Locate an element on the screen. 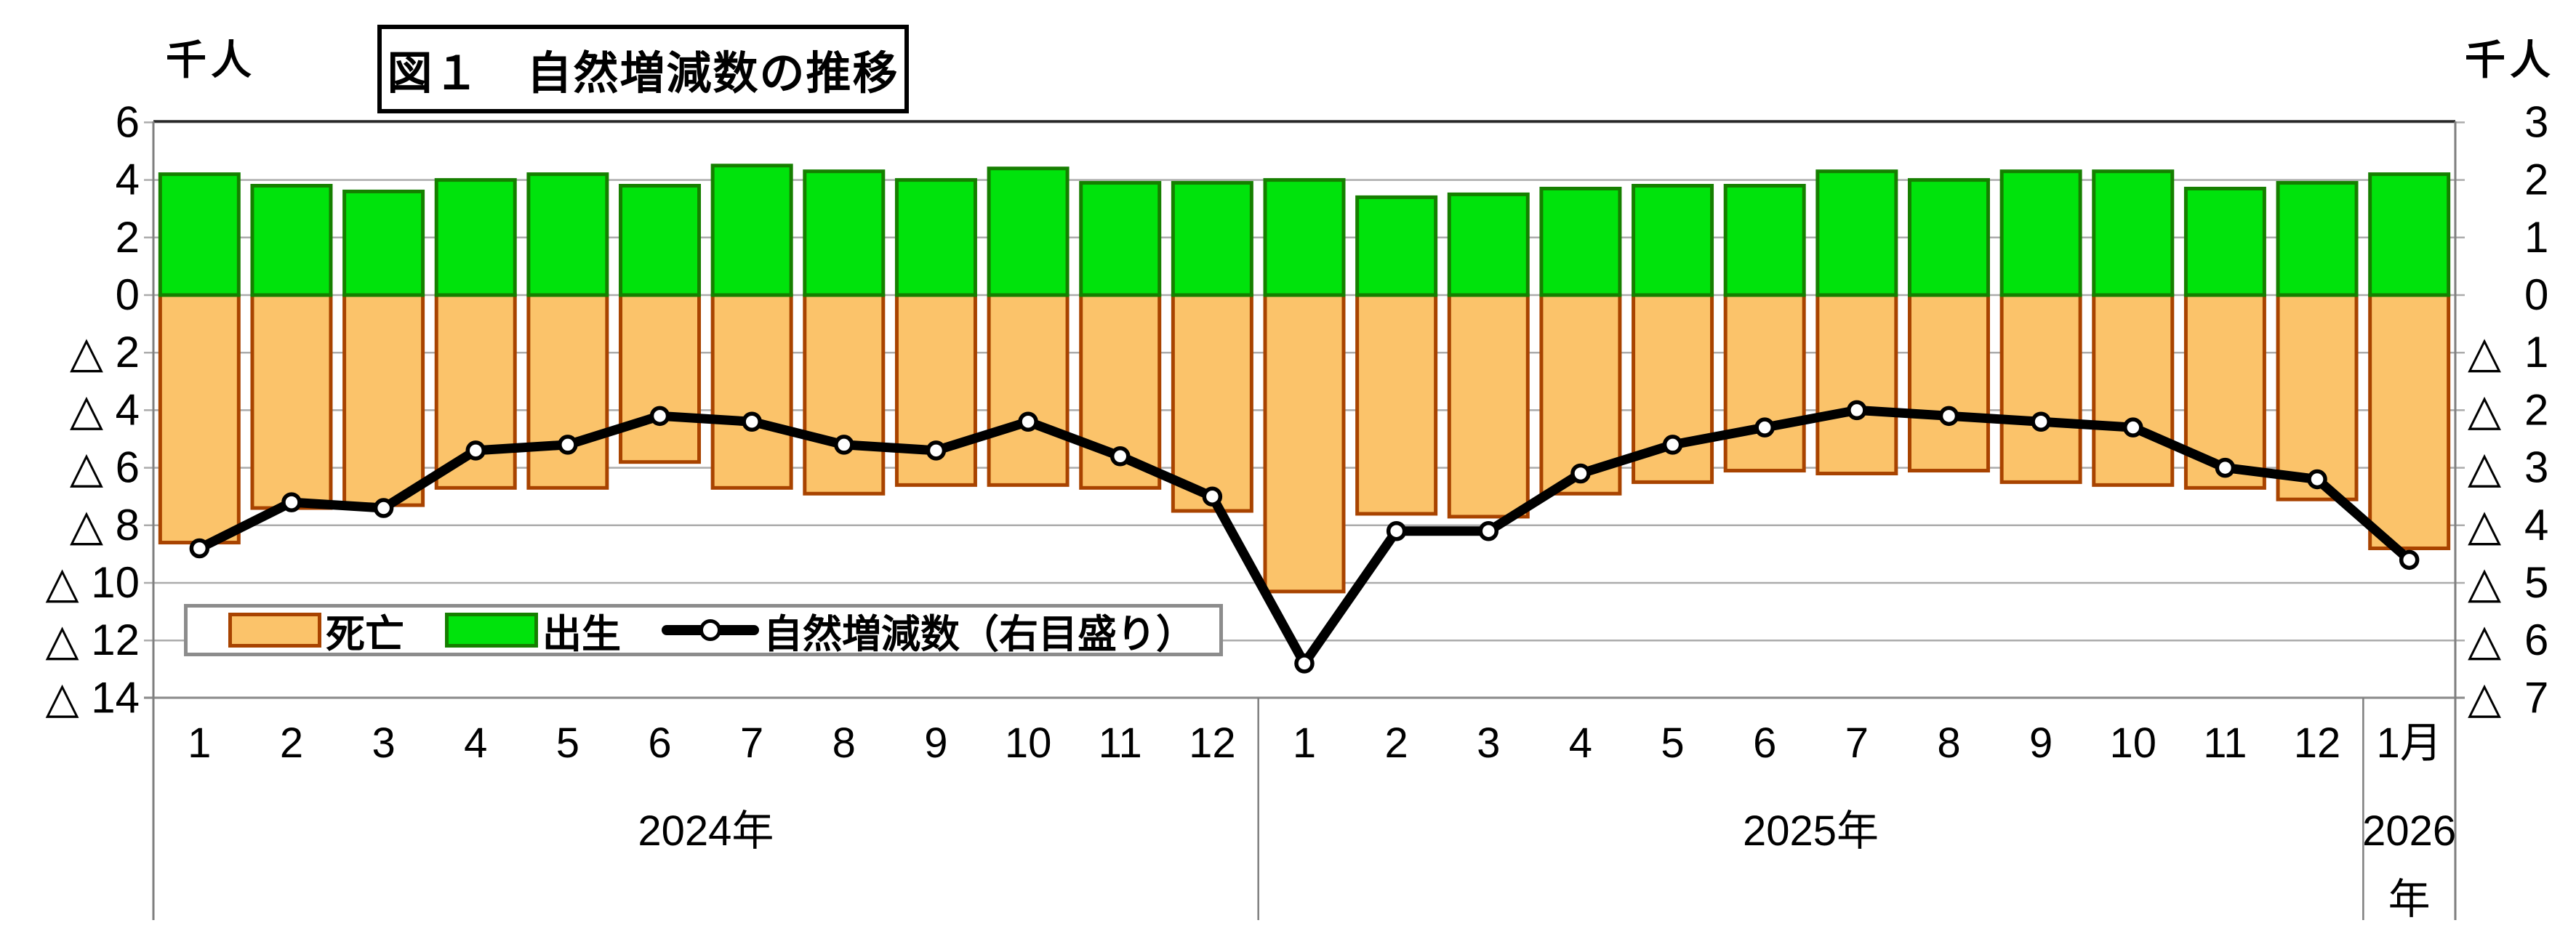 The height and width of the screenshot is (931, 2576). left-axis-tick-label: △ 8 is located at coordinates (105, 525).